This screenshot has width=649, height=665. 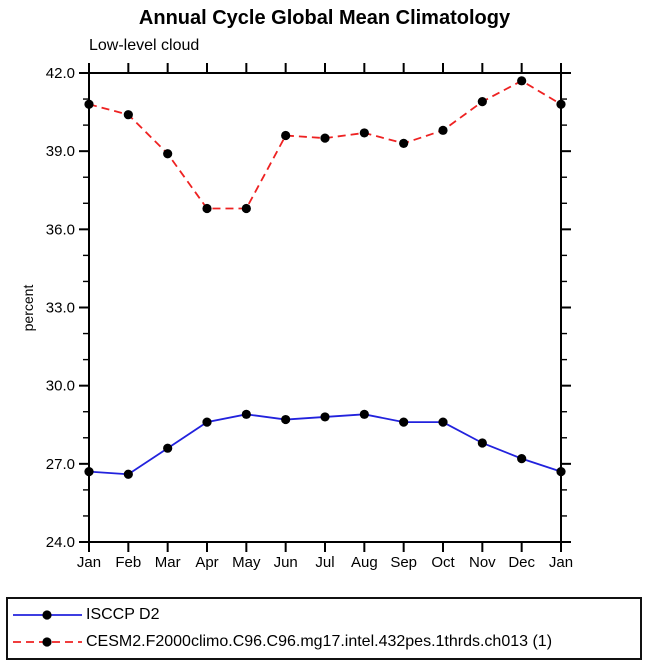 What do you see at coordinates (206, 562) in the screenshot?
I see `x-tick-label: Apr` at bounding box center [206, 562].